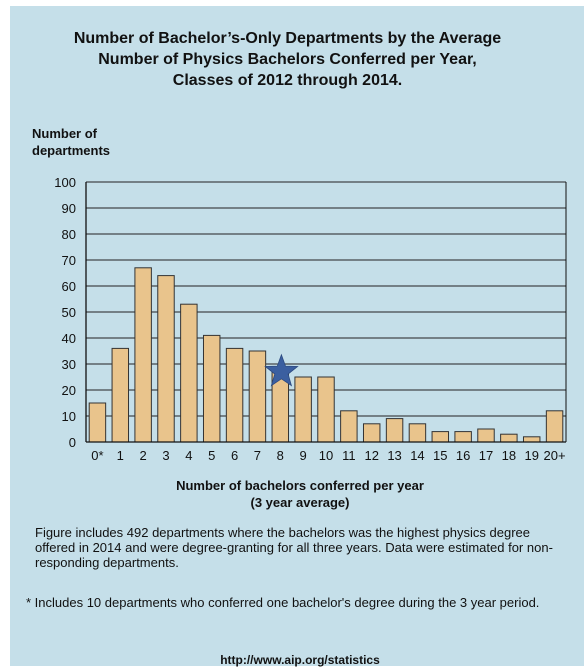 The image size is (587, 670). I want to click on x-tick-label: 3, so click(165, 455).